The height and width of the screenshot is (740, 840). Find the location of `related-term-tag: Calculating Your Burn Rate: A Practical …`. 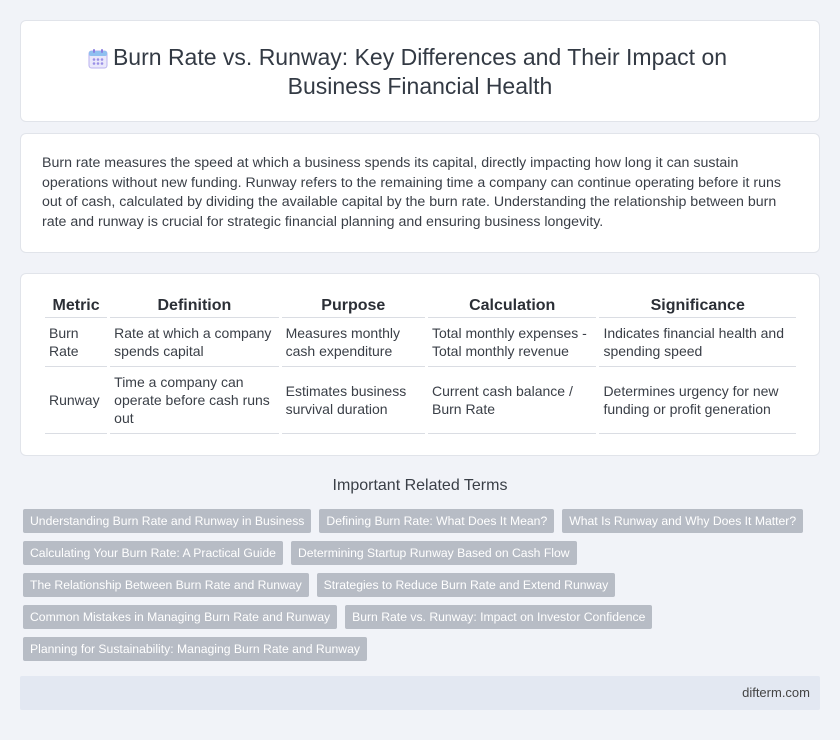

related-term-tag: Calculating Your Burn Rate: A Practical … is located at coordinates (153, 553).